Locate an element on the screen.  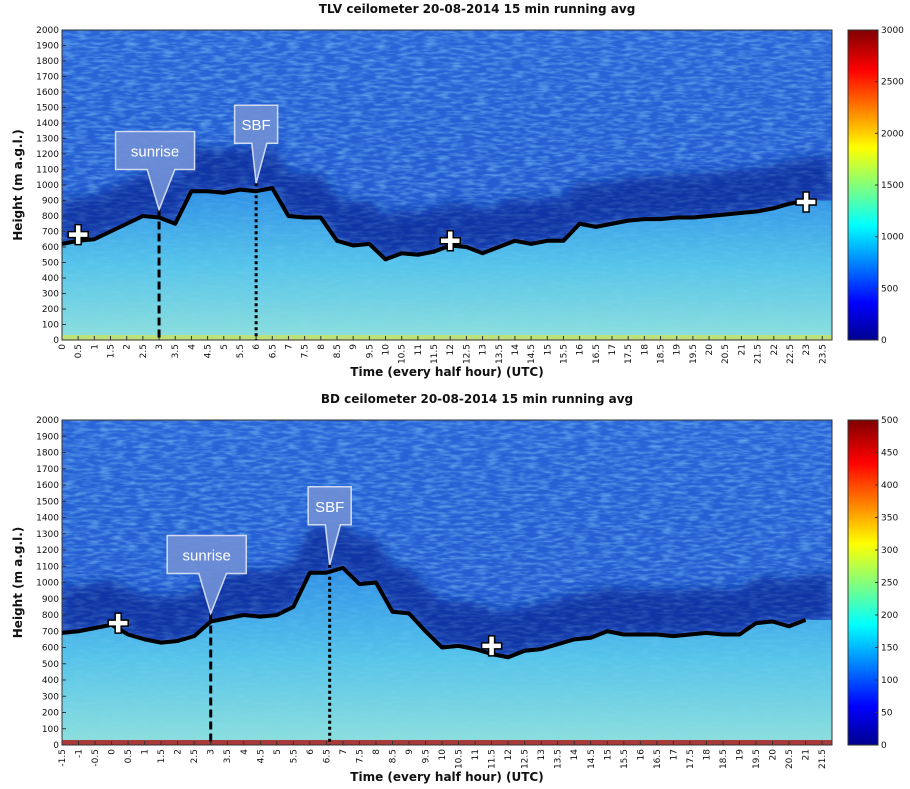
x-tick-label: 22 is located at coordinates (775, 349).